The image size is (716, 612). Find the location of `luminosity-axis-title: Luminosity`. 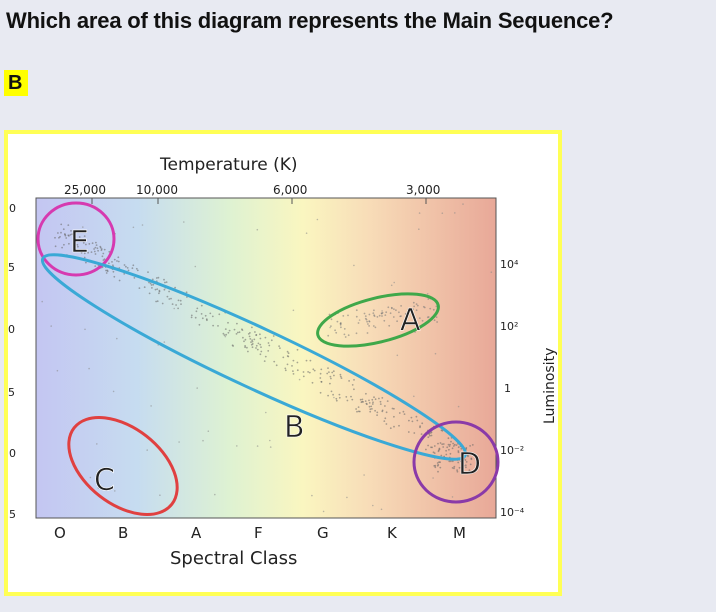

luminosity-axis-title: Luminosity is located at coordinates (550, 386).